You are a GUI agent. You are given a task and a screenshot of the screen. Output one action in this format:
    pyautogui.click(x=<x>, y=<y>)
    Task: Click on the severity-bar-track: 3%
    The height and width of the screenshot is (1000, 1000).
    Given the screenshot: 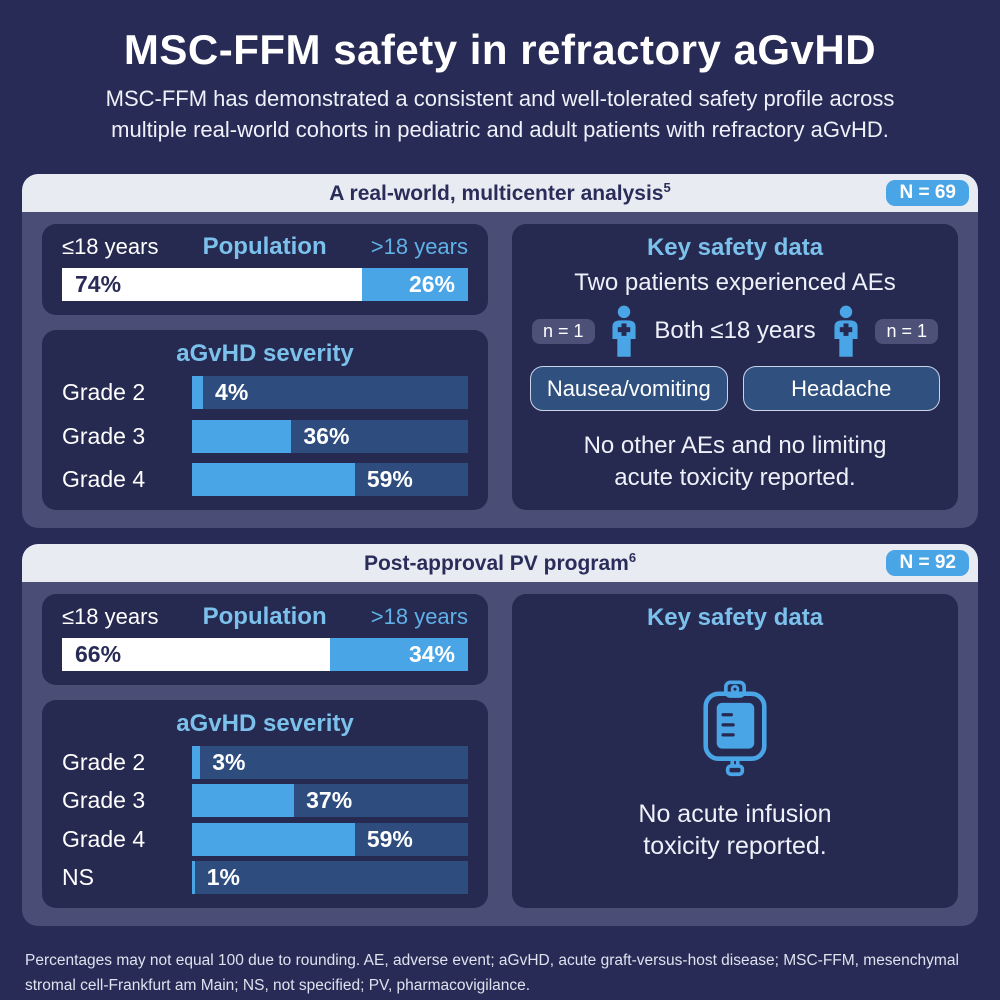 What is the action you would take?
    pyautogui.click(x=330, y=762)
    